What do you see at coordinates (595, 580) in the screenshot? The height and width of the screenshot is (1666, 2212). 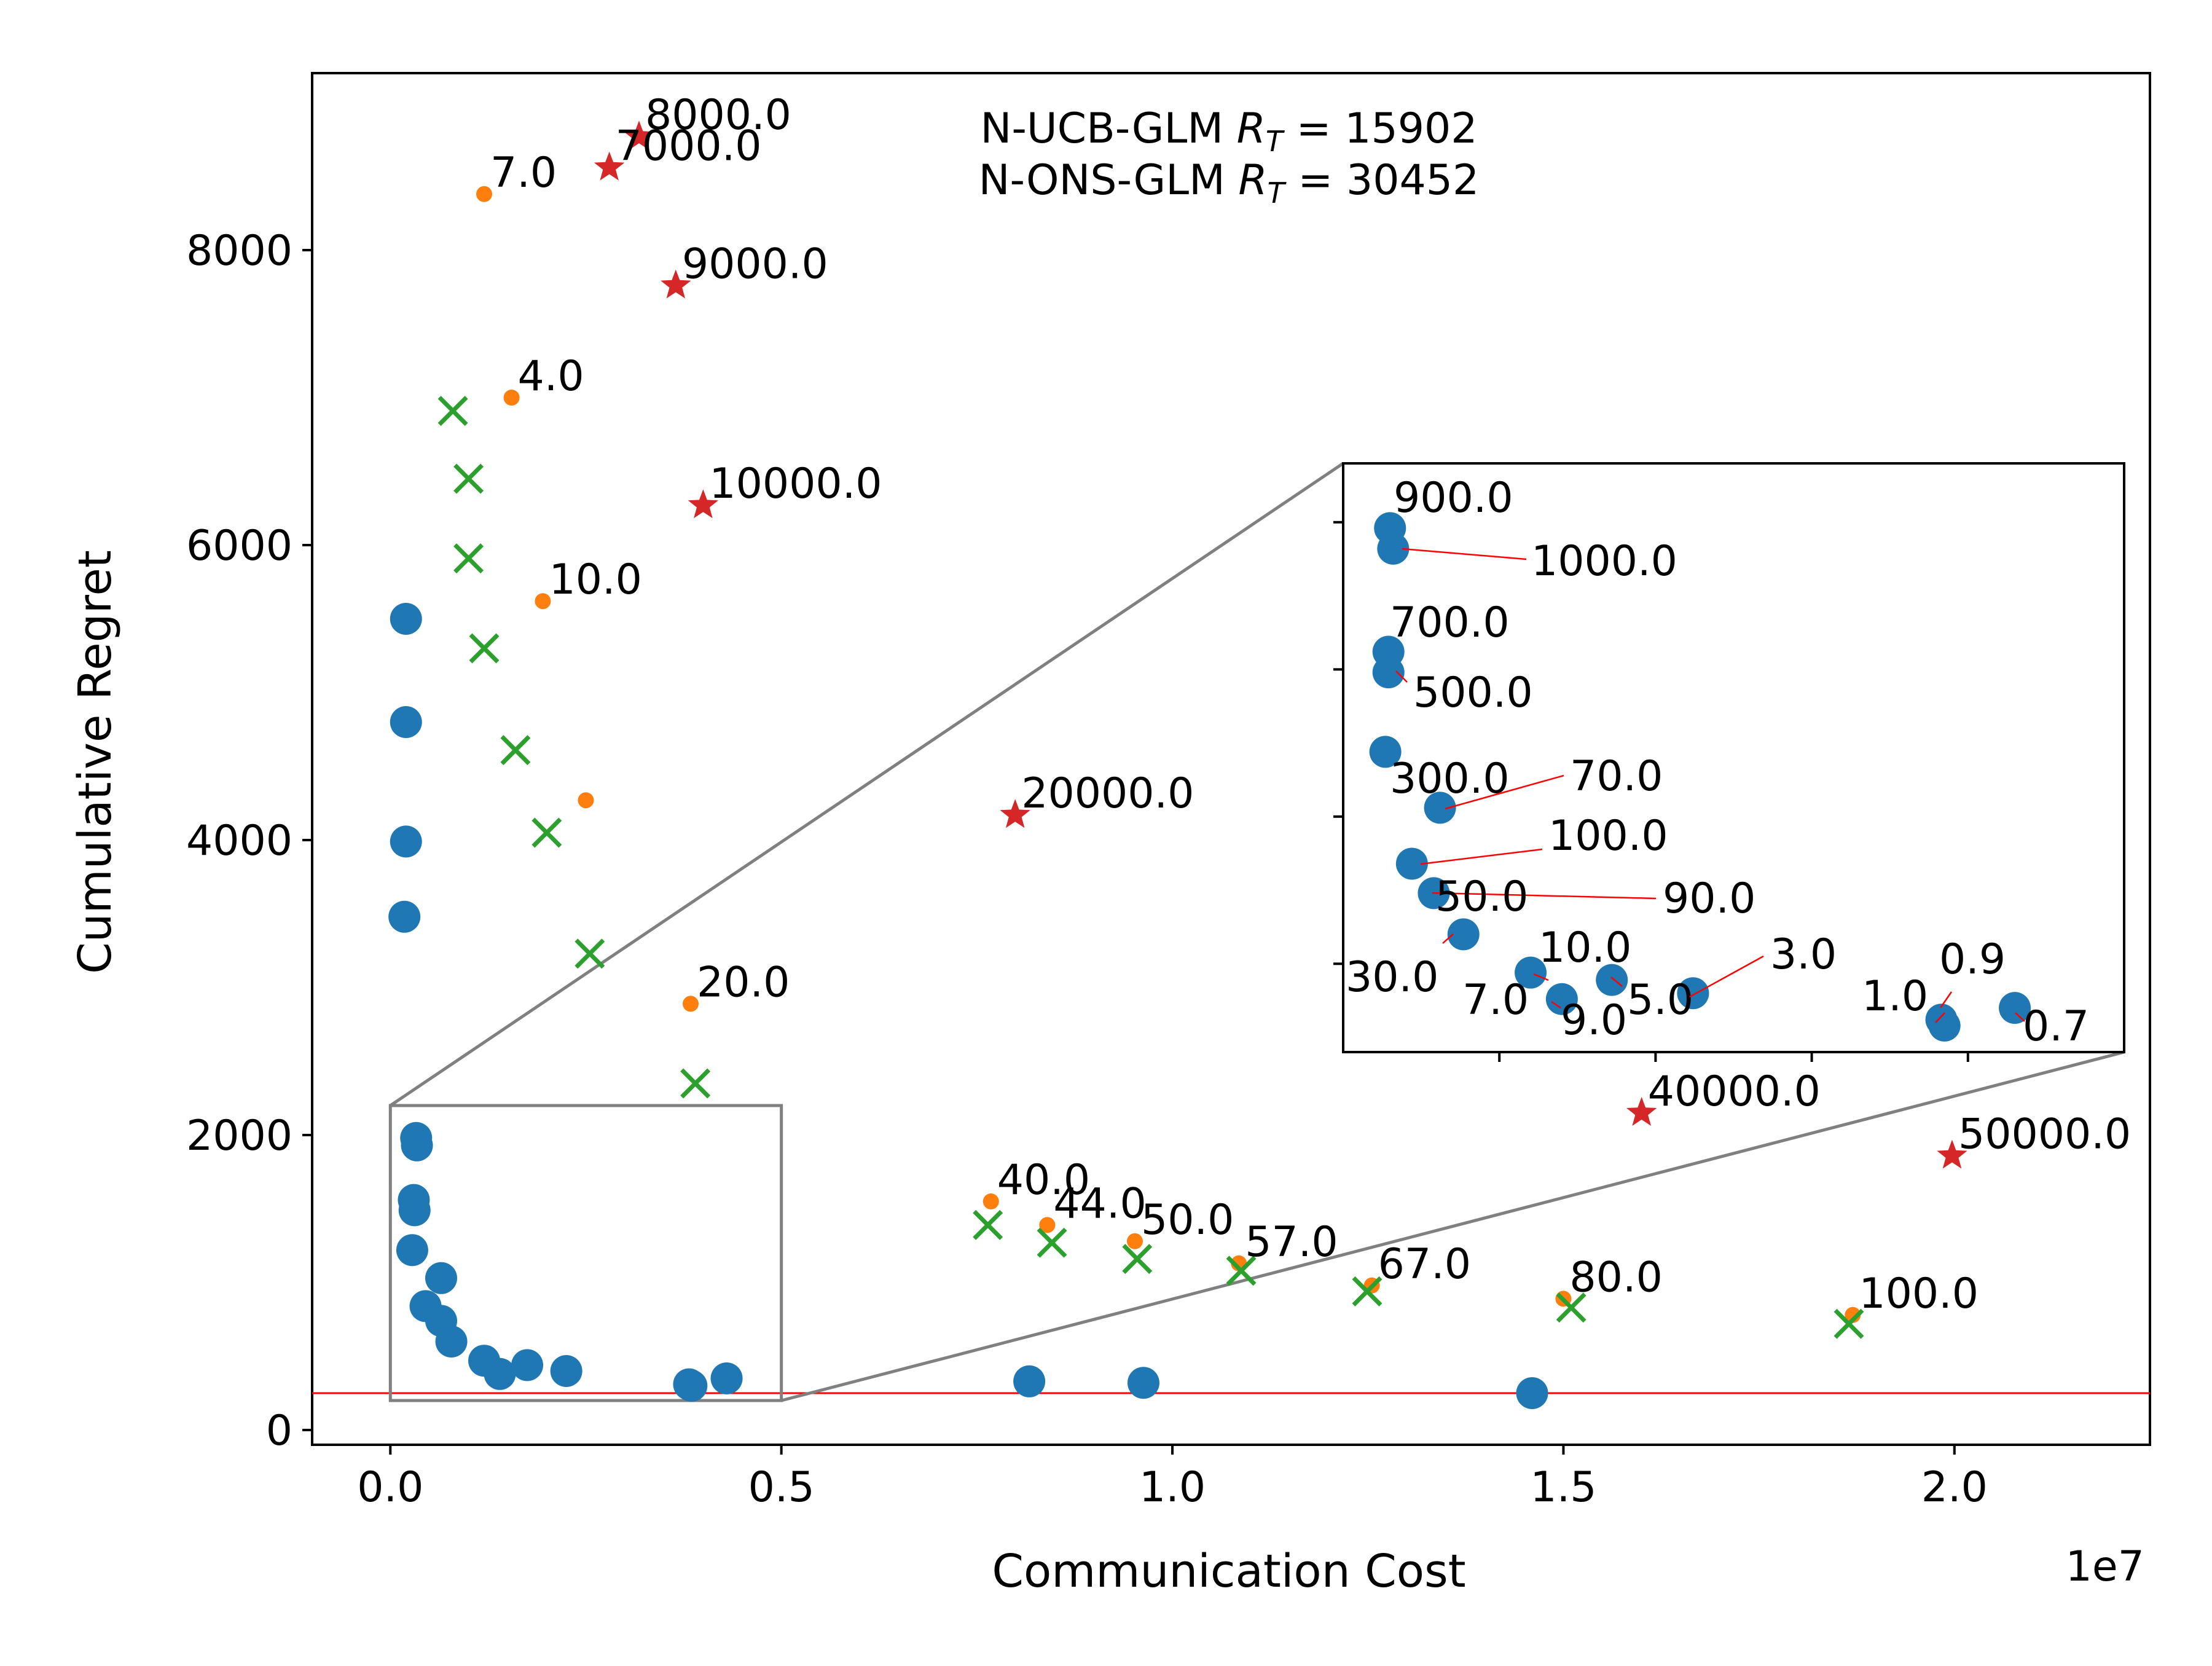 I see `point-label: 10.0` at bounding box center [595, 580].